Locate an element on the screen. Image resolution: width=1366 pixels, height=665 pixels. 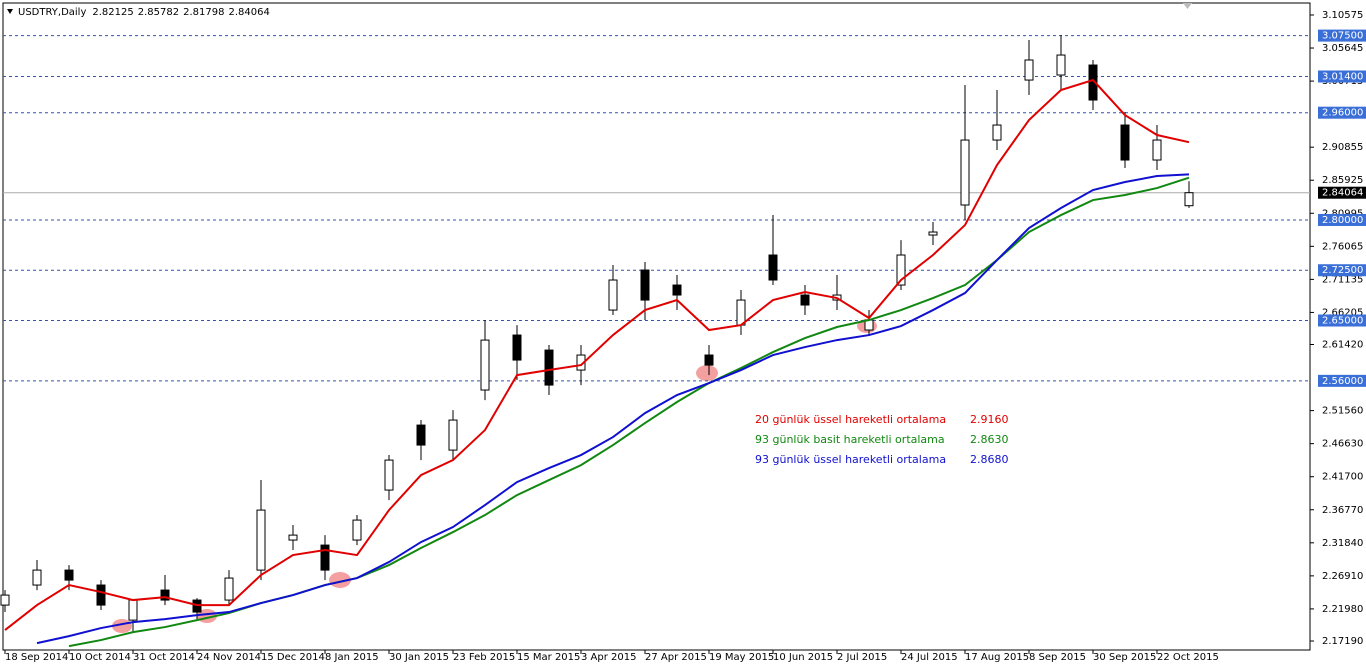
x-tick-label: 2 Jul 2015 is located at coordinates (862, 657).